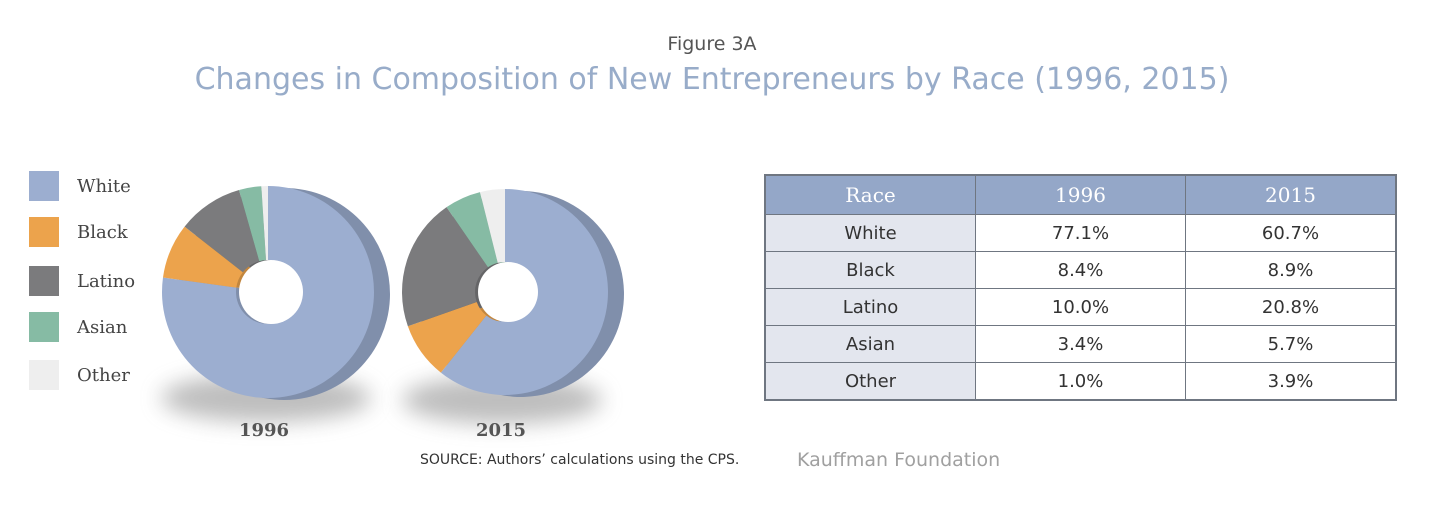 This screenshot has width=1440, height=523. What do you see at coordinates (1291, 194) in the screenshot?
I see `table-header-2015: 2015` at bounding box center [1291, 194].